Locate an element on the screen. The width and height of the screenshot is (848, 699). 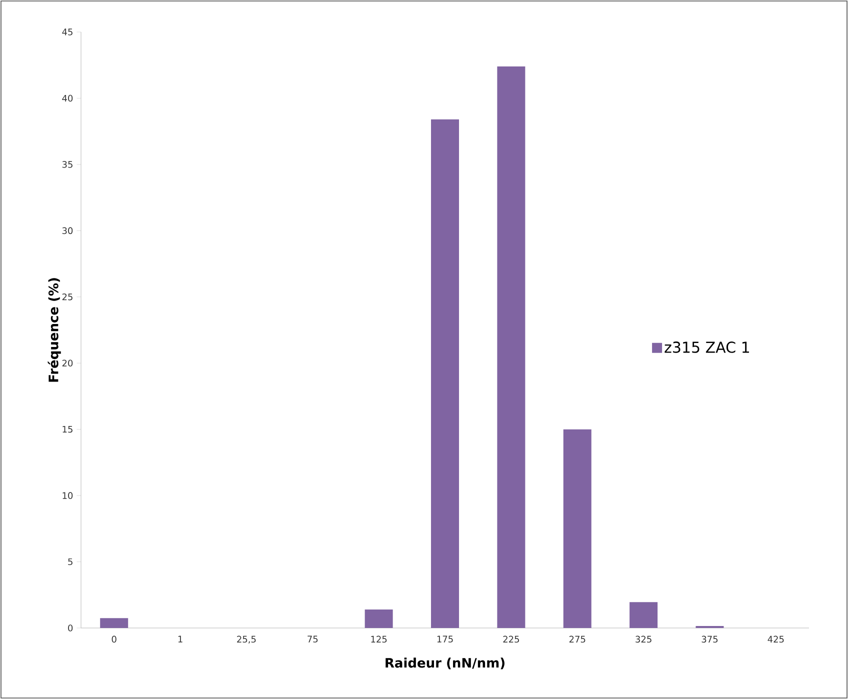
y-tick-label: 45 is located at coordinates (67, 32).